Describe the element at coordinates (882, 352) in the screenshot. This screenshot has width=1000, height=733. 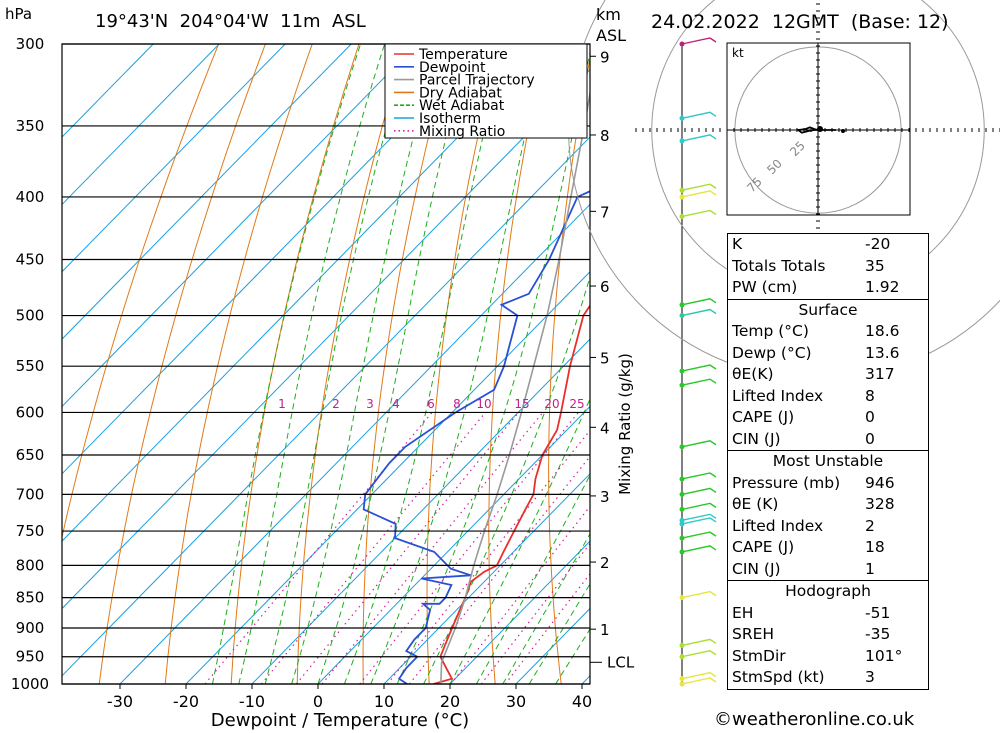
I see `surface-value: 13.6` at that location.